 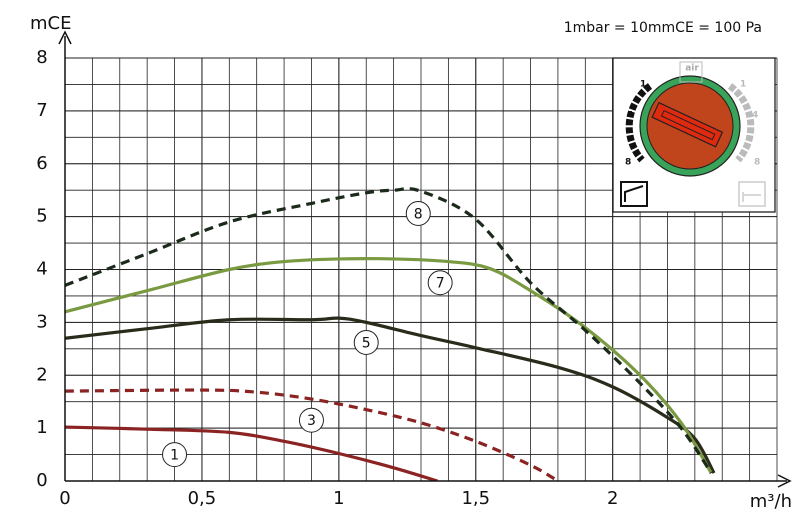 I want to click on y-tick-label: 0, so click(x=41, y=480).